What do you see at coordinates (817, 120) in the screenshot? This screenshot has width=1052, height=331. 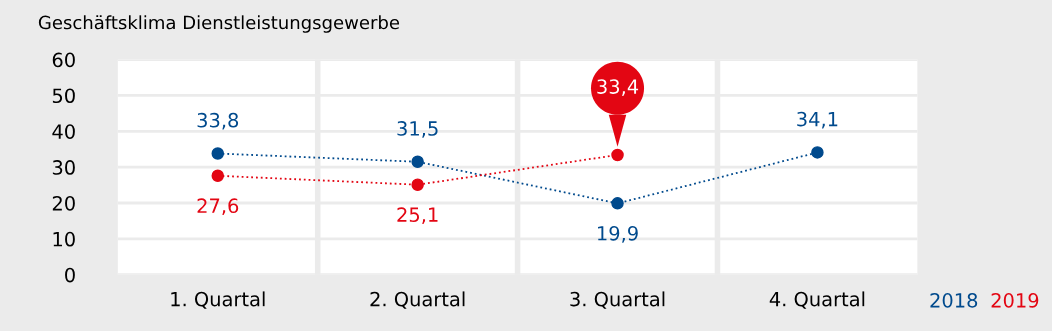 I see `data-label: 34,1` at bounding box center [817, 120].